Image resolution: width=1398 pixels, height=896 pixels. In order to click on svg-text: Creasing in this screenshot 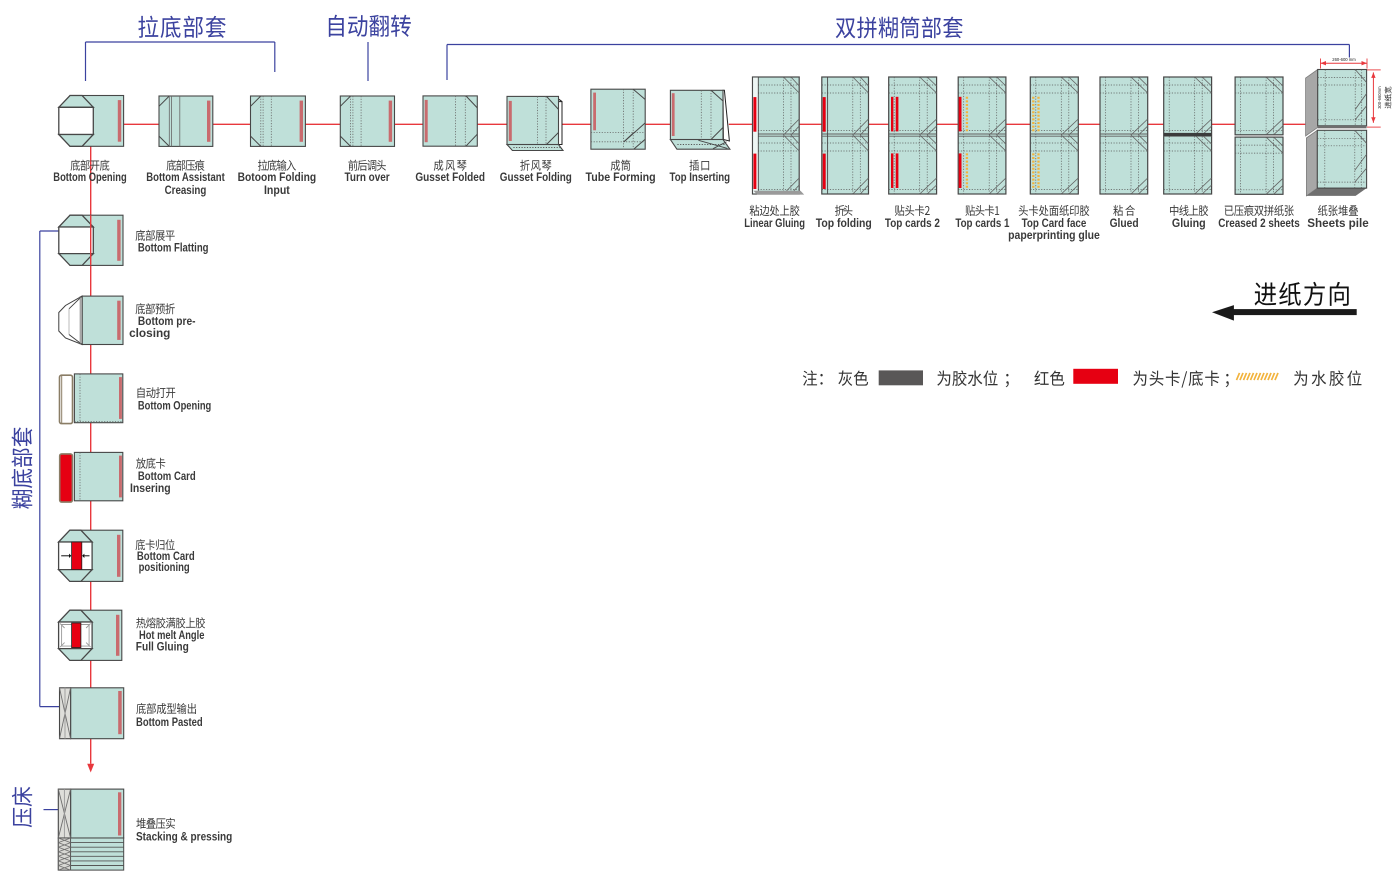, I will do `click(186, 191)`.